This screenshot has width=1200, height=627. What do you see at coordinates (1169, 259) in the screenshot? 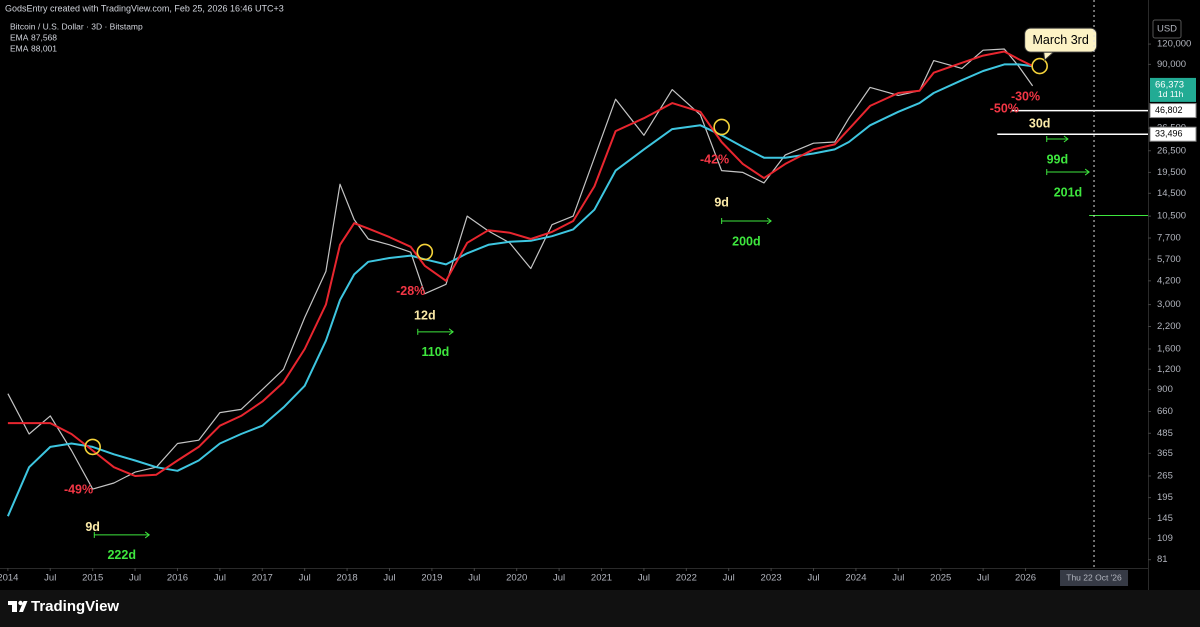
I see `y-tick-label: 5,700` at bounding box center [1169, 259].